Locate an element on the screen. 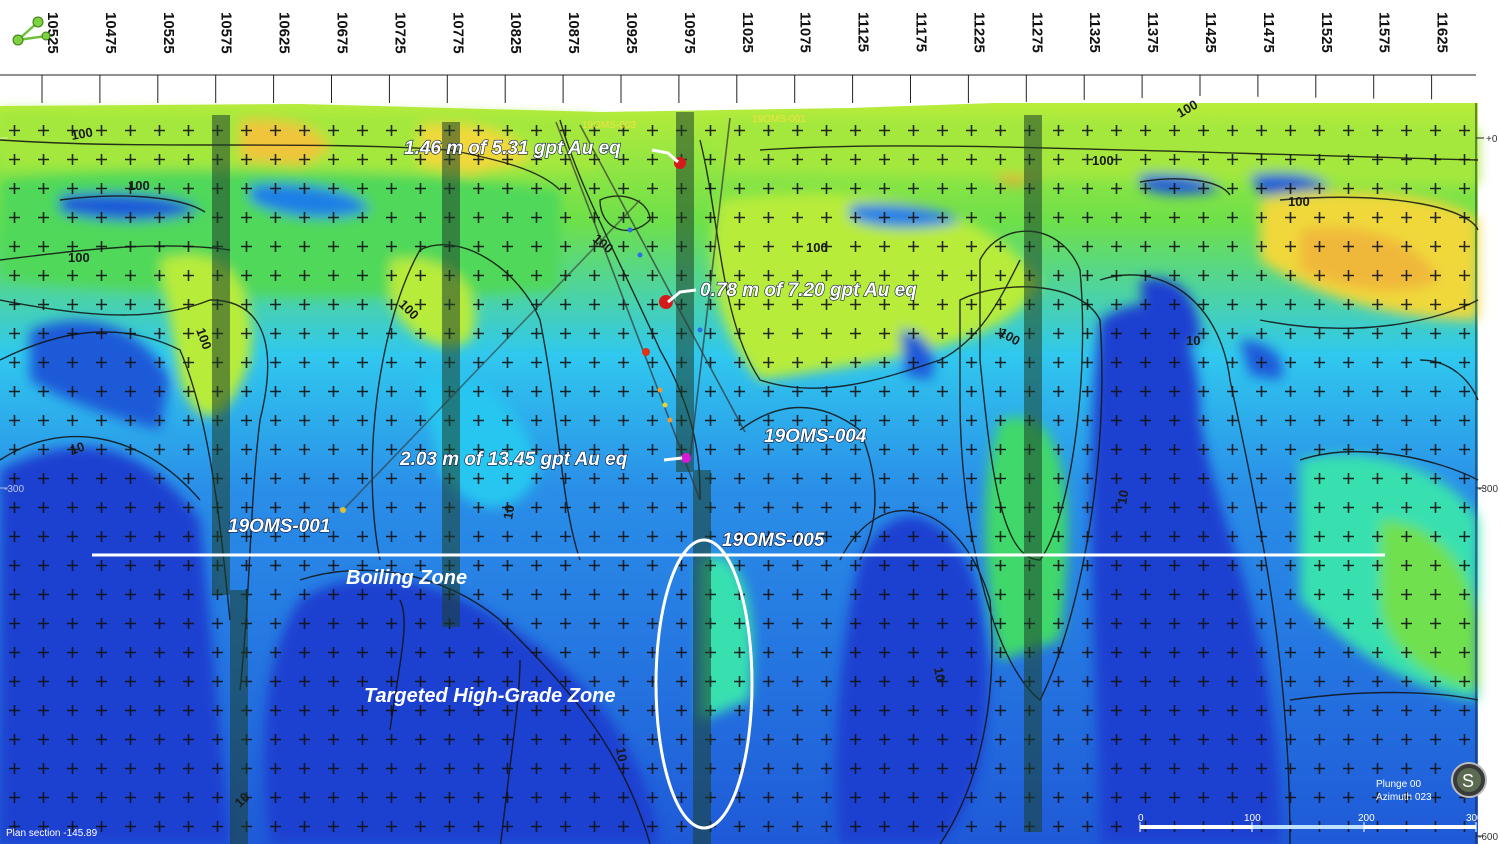  top-axis-tick-label: 10975 is located at coordinates (689, 33).